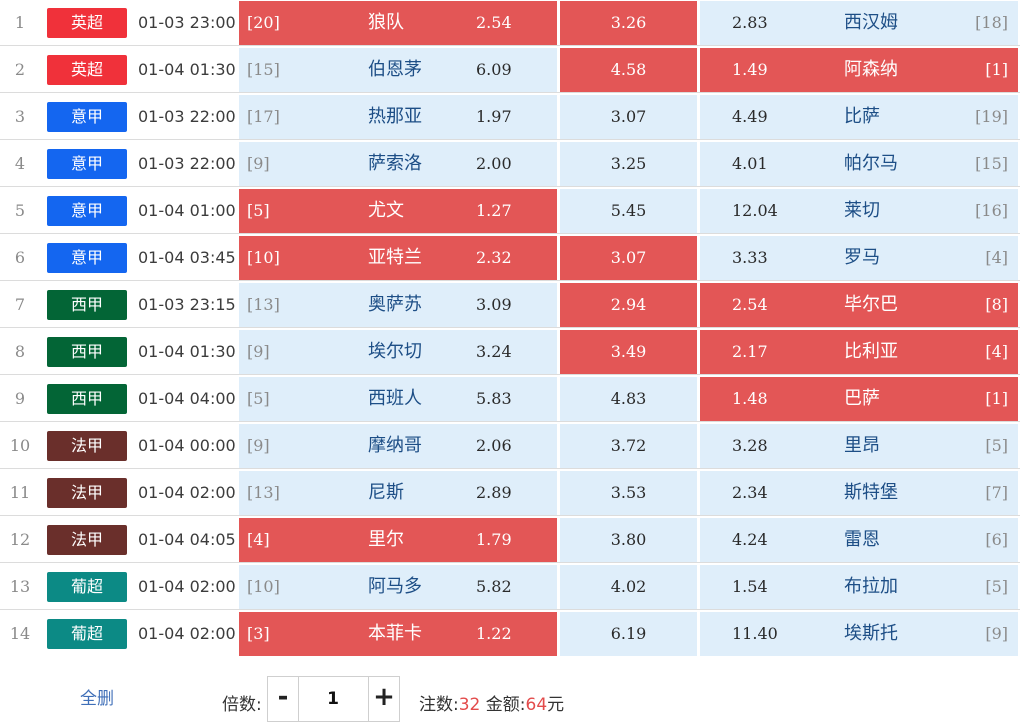 The image size is (1020, 722). What do you see at coordinates (494, 22) in the screenshot?
I see `home-odds: 2.54` at bounding box center [494, 22].